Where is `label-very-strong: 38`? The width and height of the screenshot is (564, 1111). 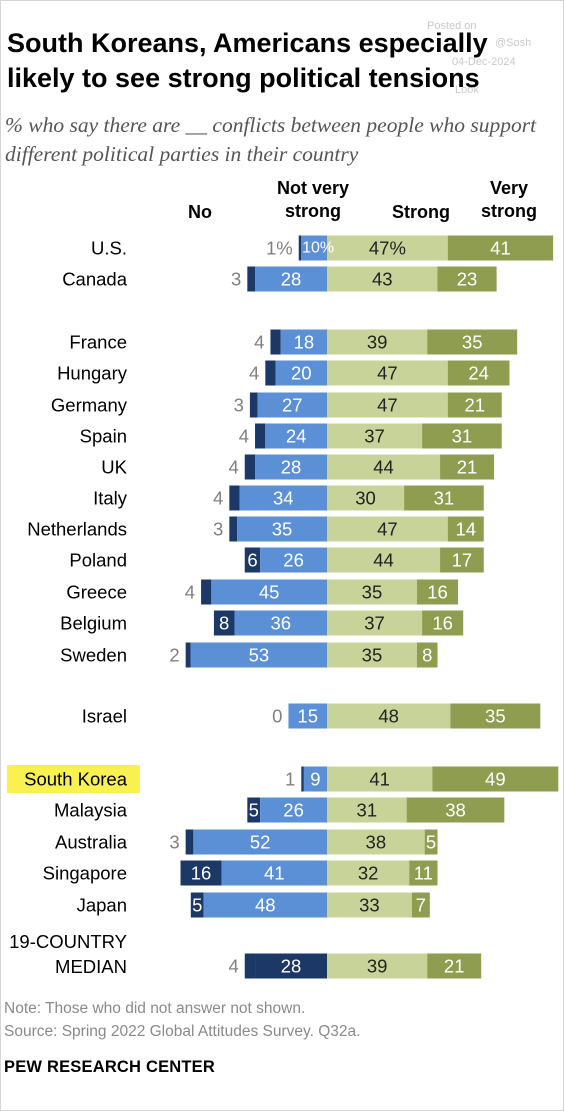 label-very-strong: 38 is located at coordinates (455, 810).